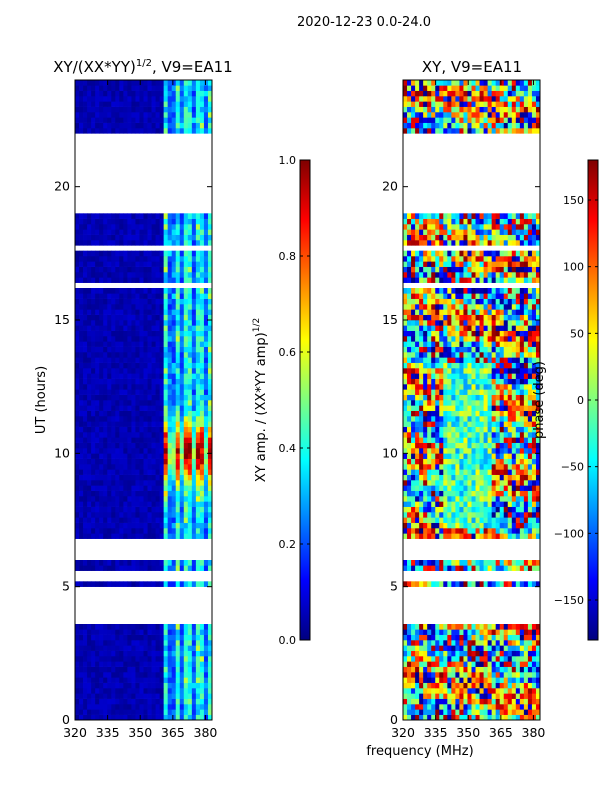 Image resolution: width=600 pixels, height=804 pixels. I want to click on amplitude-colorbar-label: XY amp. / (XX*YY amp)1/2, so click(260, 400).